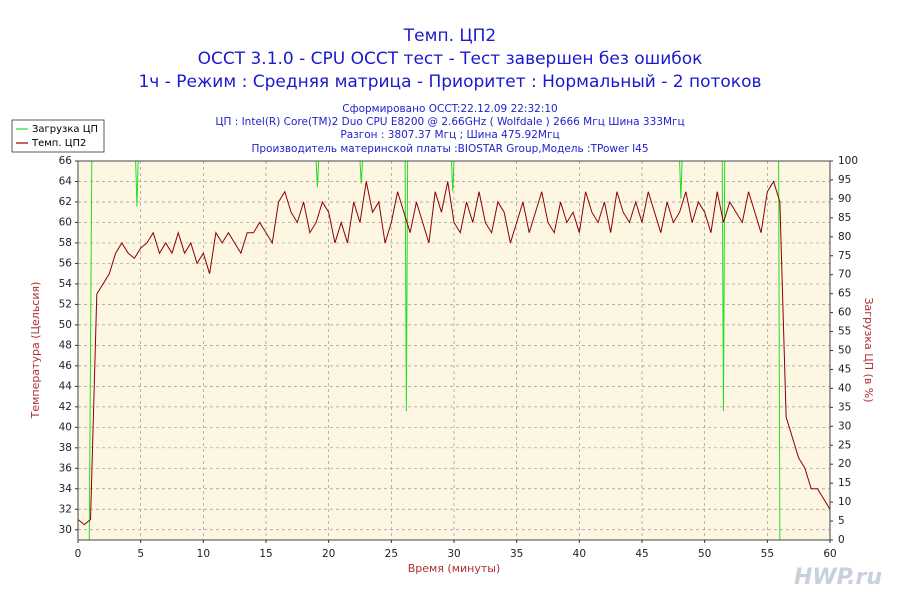 The image size is (900, 604). Describe the element at coordinates (65, 202) in the screenshot. I see `y-tick-label: 62` at that location.